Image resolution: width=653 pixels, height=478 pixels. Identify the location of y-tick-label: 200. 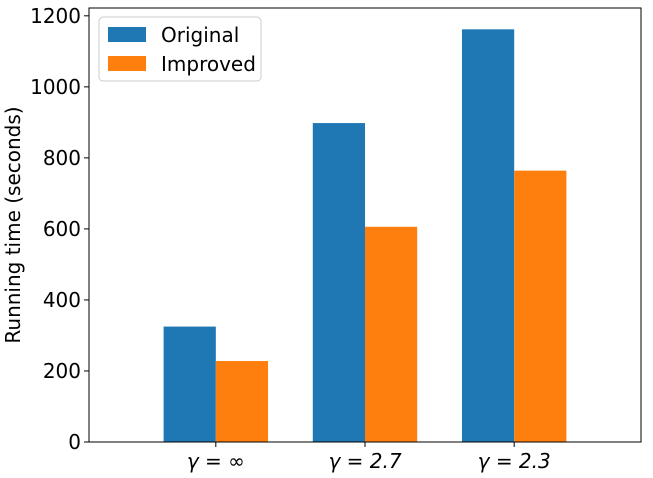
(62, 371).